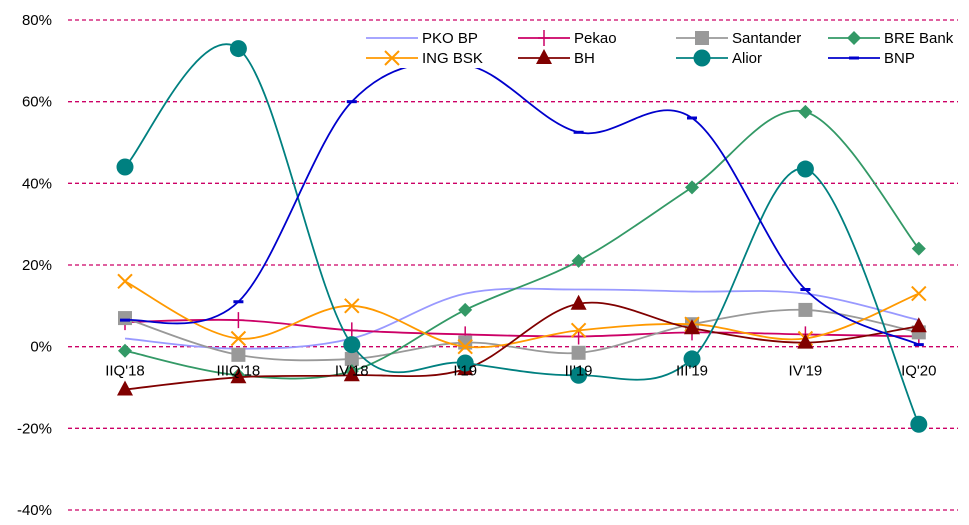 Image resolution: width=969 pixels, height=525 pixels. Describe the element at coordinates (595, 38) in the screenshot. I see `legend-label: Pekao` at that location.